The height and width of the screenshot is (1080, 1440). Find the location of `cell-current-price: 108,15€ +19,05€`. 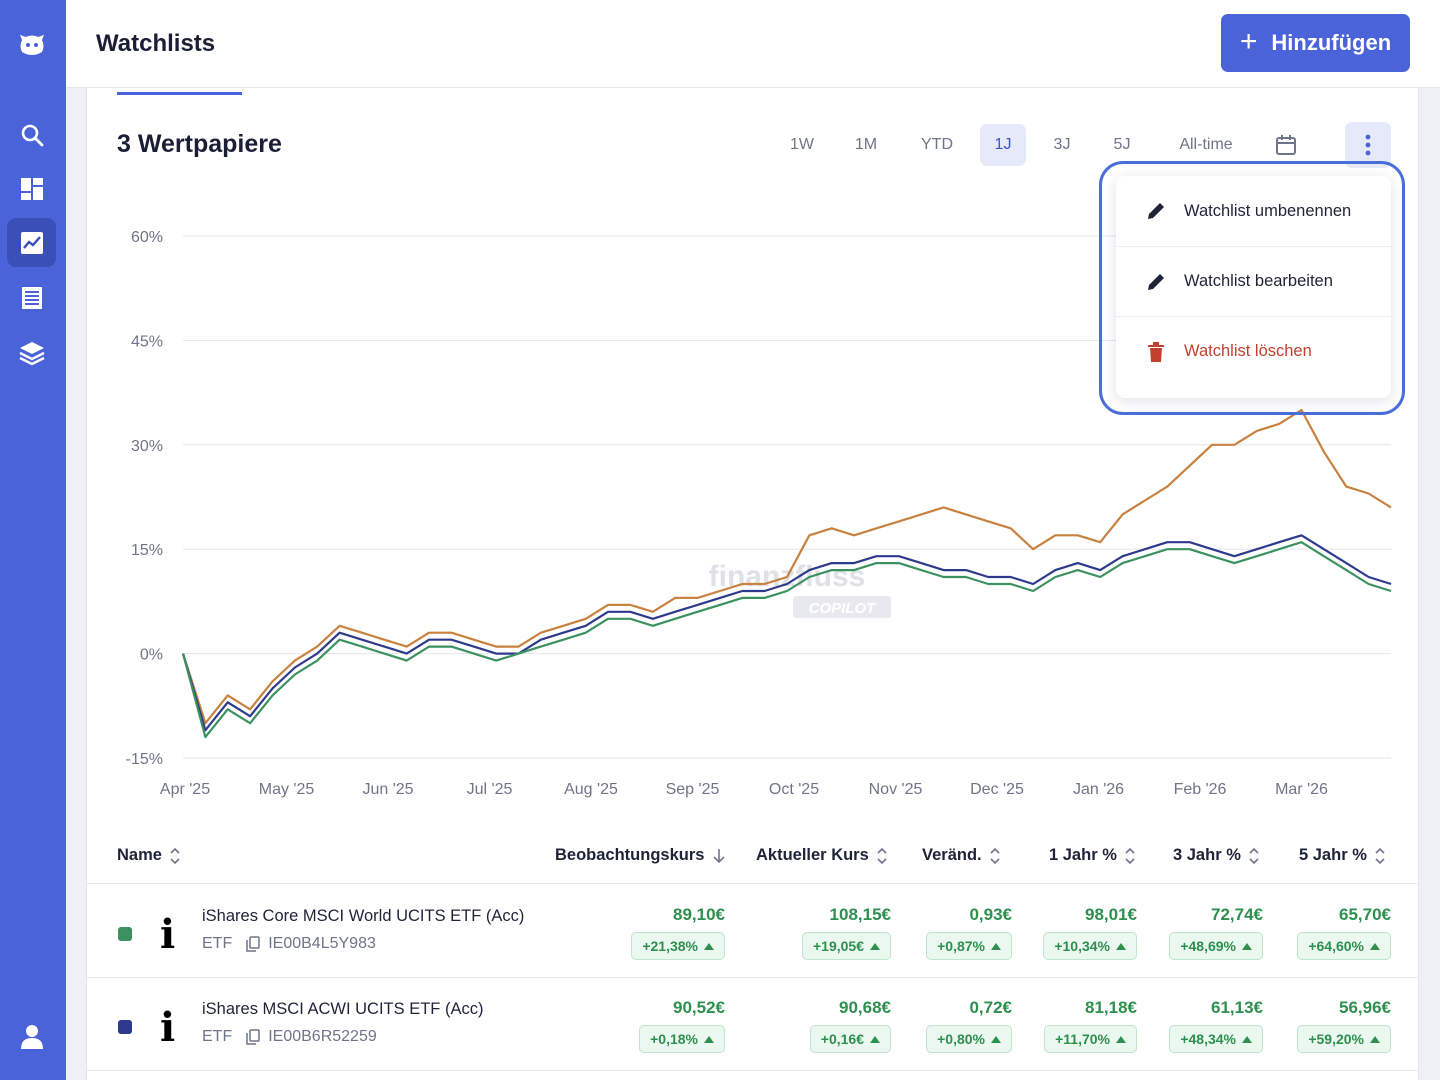

cell-current-price: 108,15€ +19,05€ is located at coordinates (846, 932).